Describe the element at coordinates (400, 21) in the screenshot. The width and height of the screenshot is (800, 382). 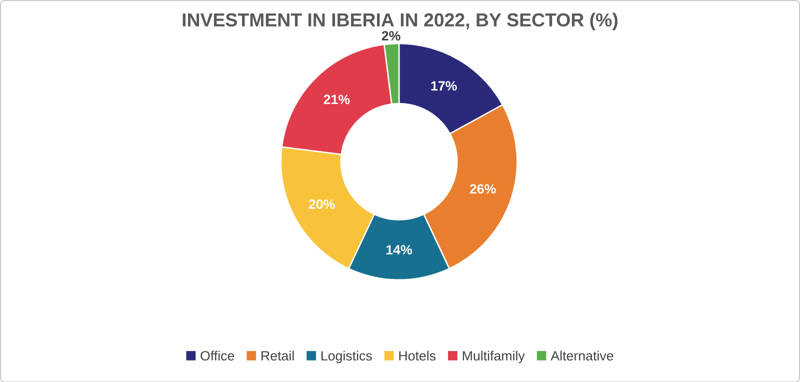
I see `chart-title: INVESTMENT IN IBERIA IN 2022, BY SECTOR (%)` at that location.